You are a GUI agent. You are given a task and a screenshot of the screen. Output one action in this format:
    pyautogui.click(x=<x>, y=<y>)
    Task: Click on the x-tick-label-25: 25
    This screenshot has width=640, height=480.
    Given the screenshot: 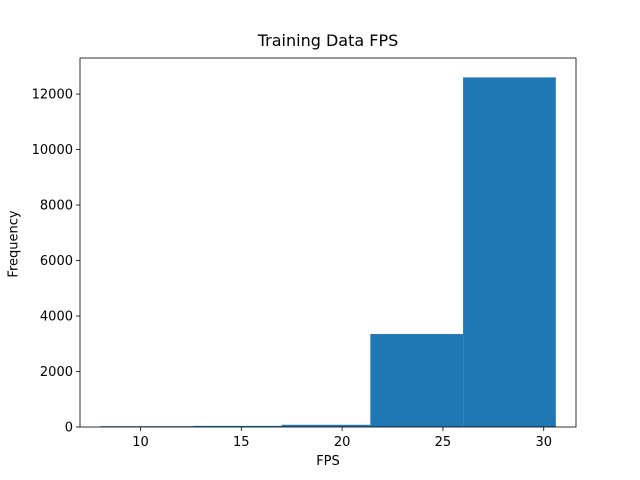 What is the action you would take?
    pyautogui.click(x=443, y=442)
    